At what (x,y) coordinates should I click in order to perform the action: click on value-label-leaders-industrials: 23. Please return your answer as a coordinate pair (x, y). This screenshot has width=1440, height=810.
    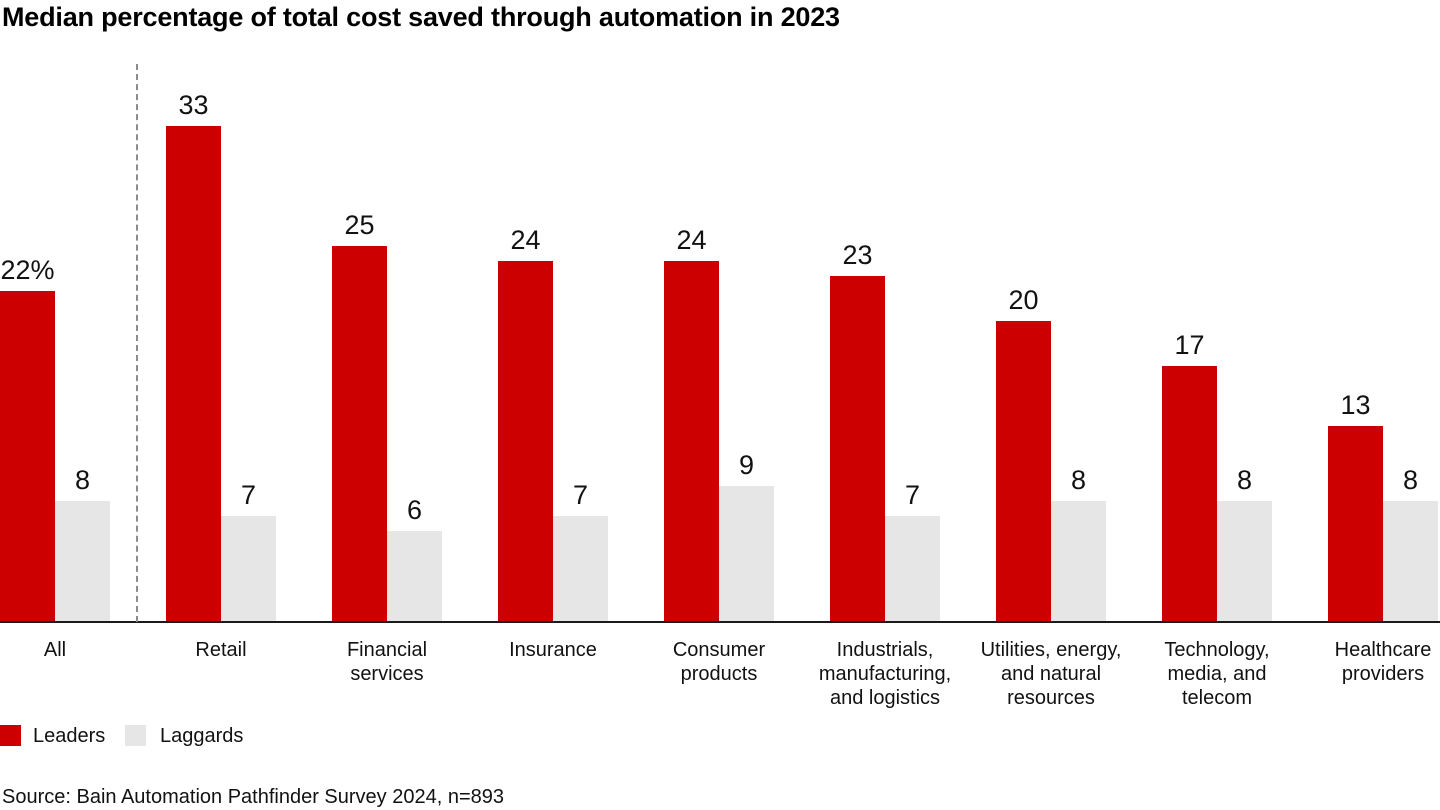
    Looking at the image, I should click on (857, 255).